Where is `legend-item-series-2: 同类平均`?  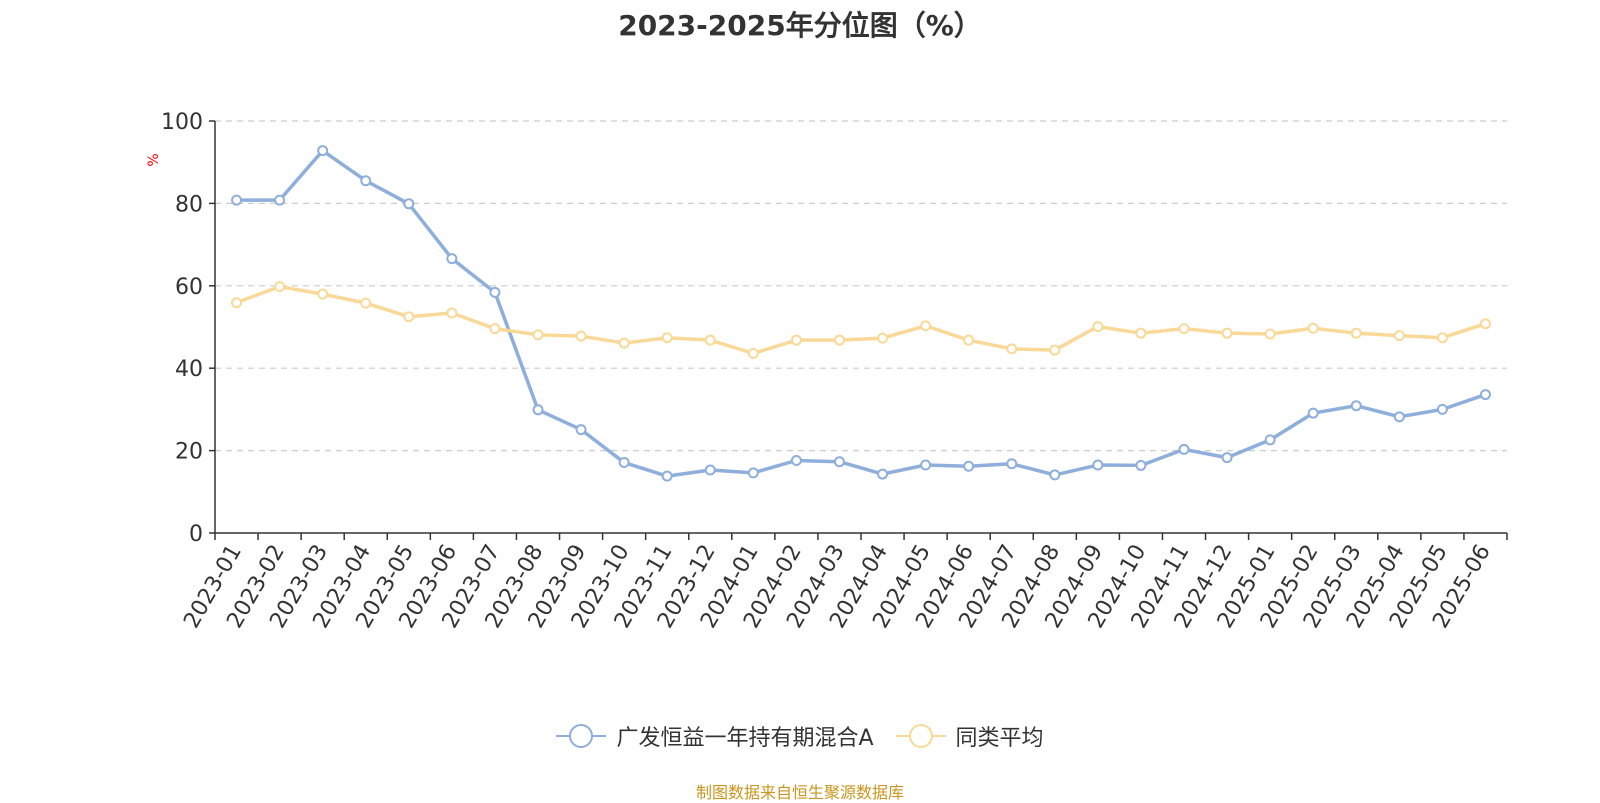
legend-item-series-2: 同类平均 is located at coordinates (969, 736).